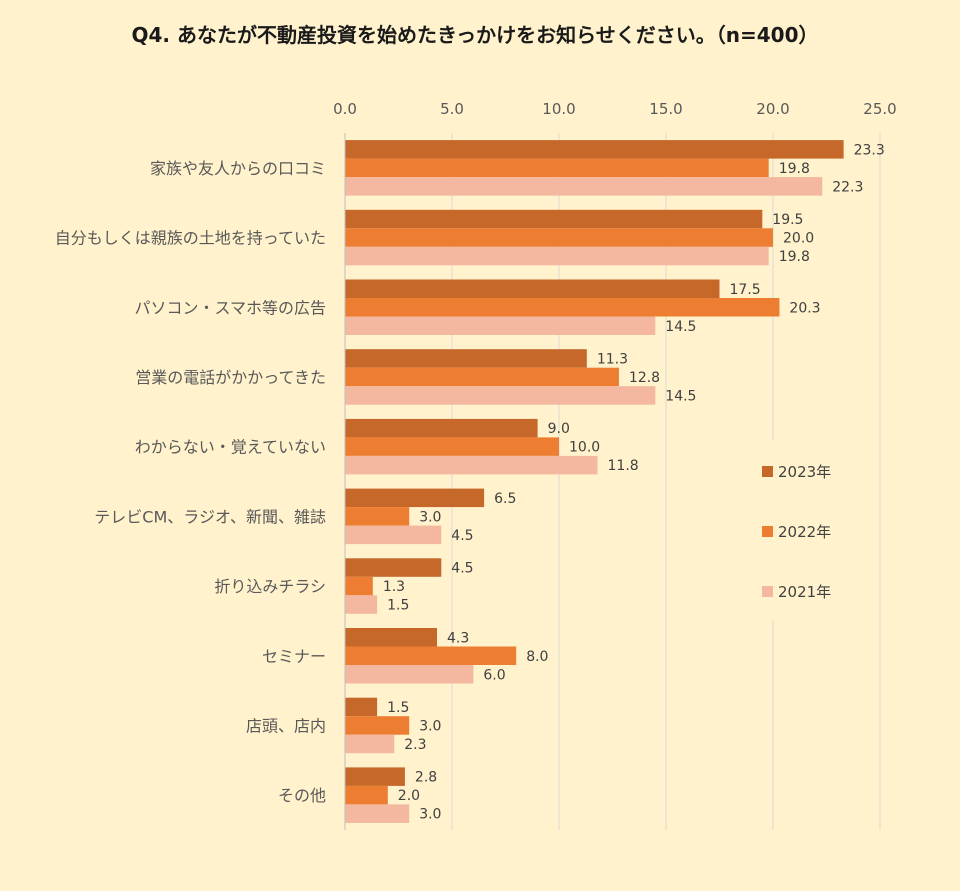 The width and height of the screenshot is (960, 891). What do you see at coordinates (394, 587) in the screenshot?
I see `data-label: 1.3` at bounding box center [394, 587].